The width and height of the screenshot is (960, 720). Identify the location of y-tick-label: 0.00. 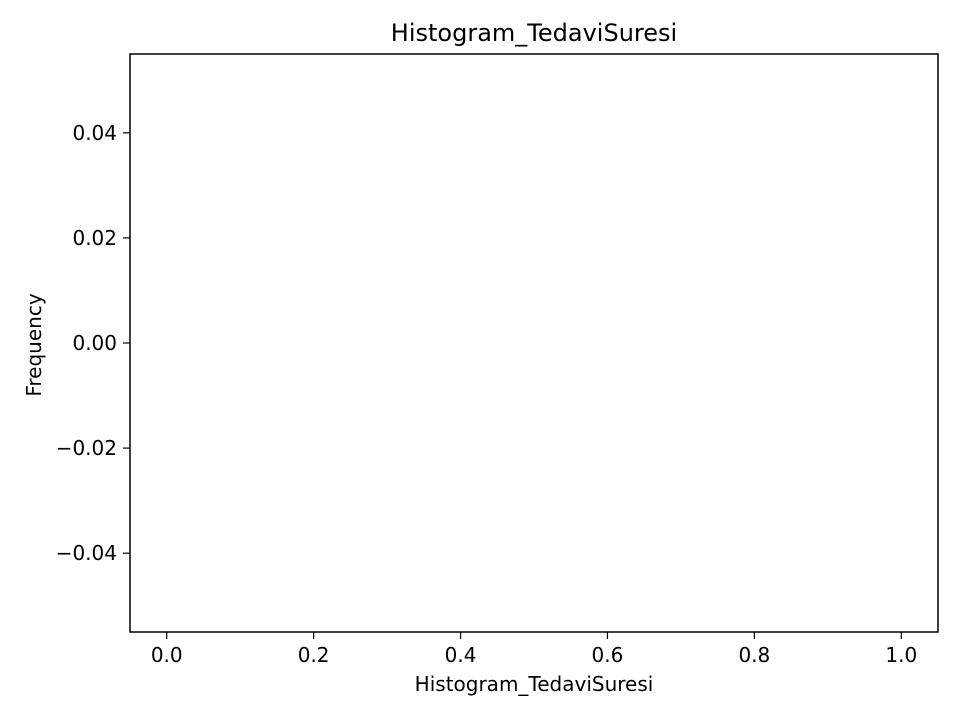
(94, 343).